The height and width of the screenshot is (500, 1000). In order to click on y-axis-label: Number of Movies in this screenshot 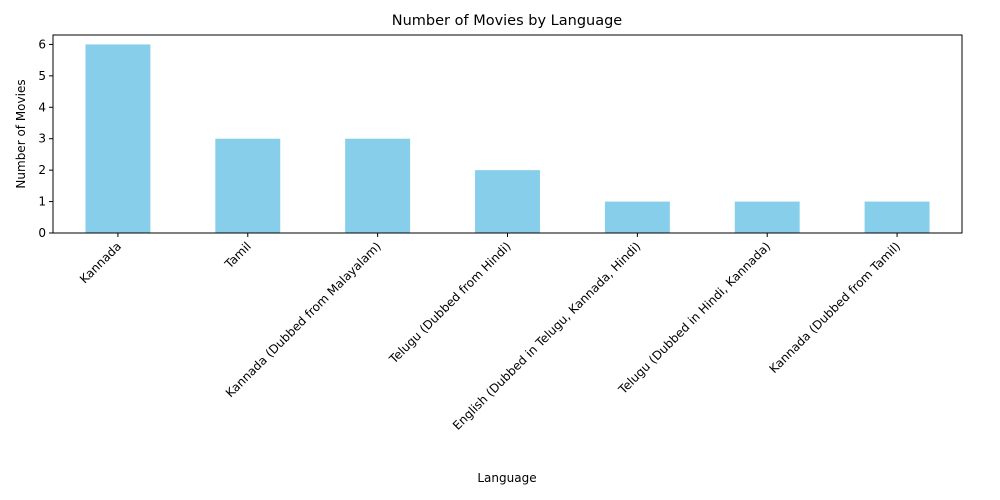, I will do `click(21, 133)`.